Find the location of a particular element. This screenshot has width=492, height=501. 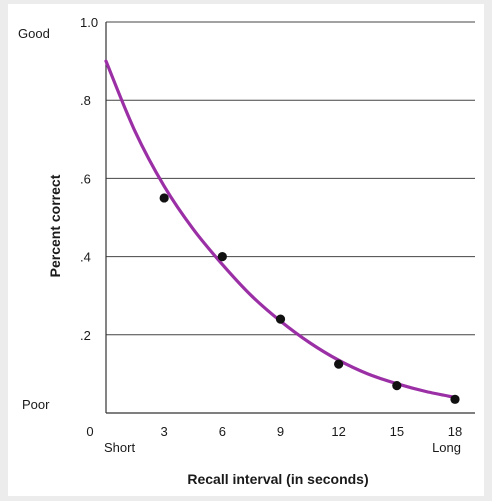

y-axis-title: Percent correct is located at coordinates (55, 225).